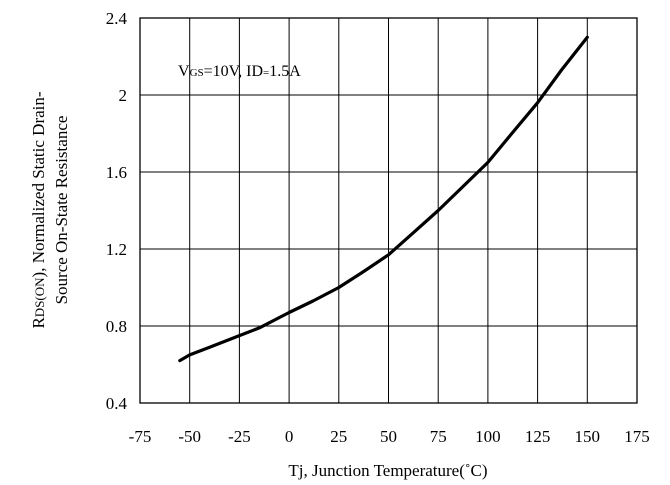  I want to click on y-tick-label: 1.6, so click(116, 172).